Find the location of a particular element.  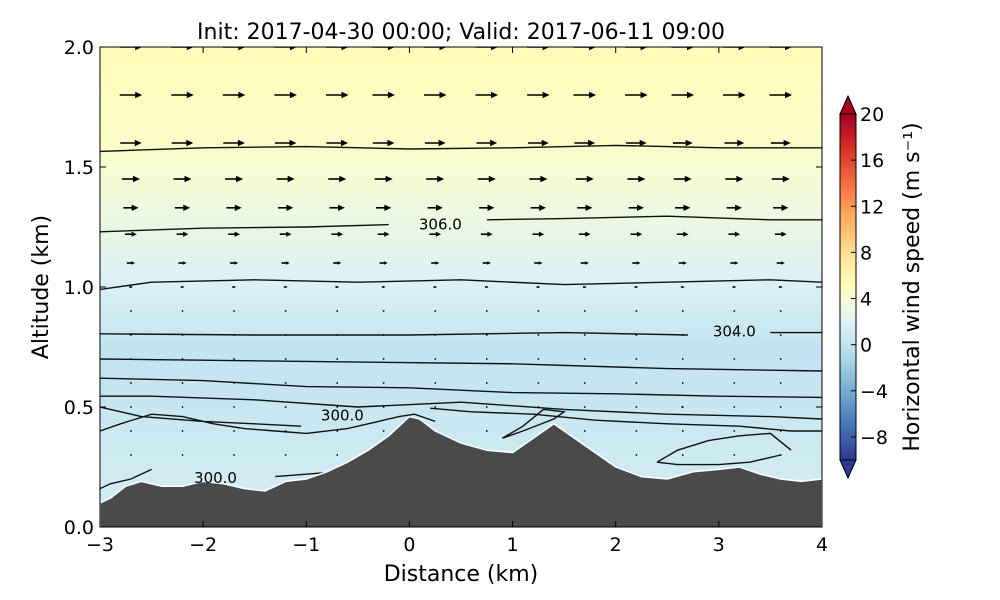

x-tick-label: 4 is located at coordinates (822, 545).